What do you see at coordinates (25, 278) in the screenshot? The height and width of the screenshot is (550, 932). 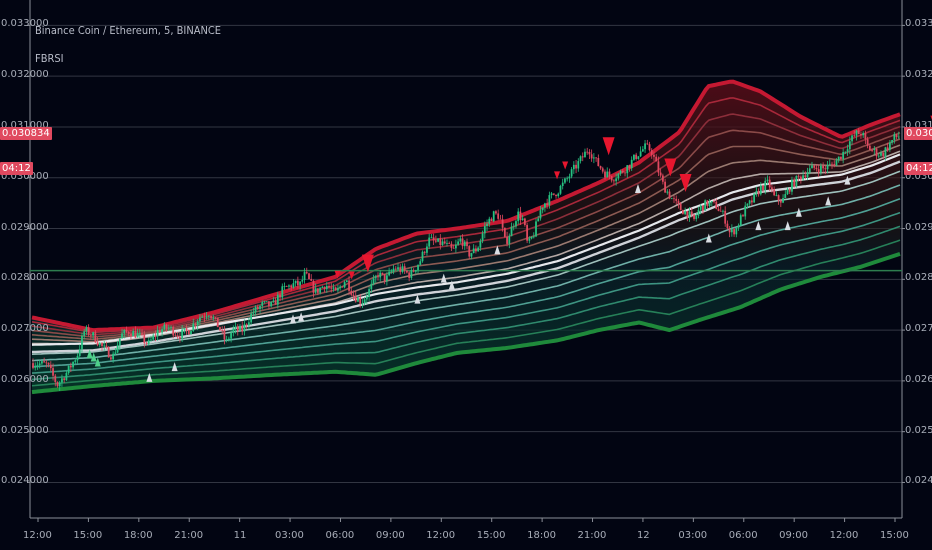 I see `y-tick-label: 0.028000` at bounding box center [25, 278].